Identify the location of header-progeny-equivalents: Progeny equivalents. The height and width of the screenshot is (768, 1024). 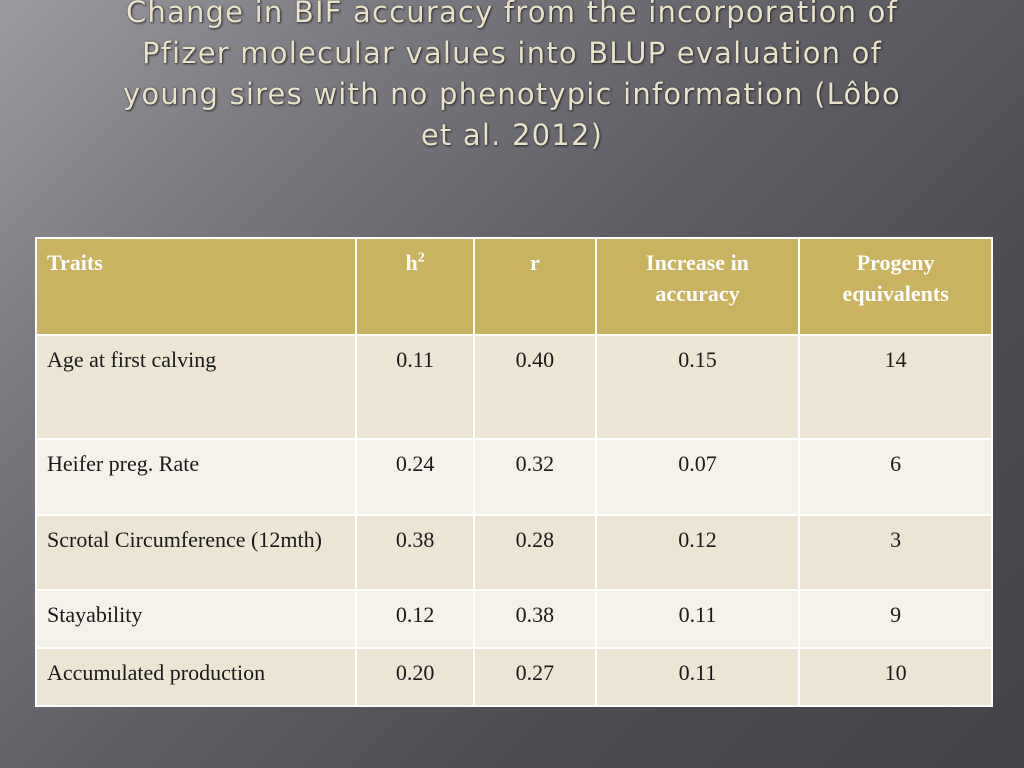
(895, 286).